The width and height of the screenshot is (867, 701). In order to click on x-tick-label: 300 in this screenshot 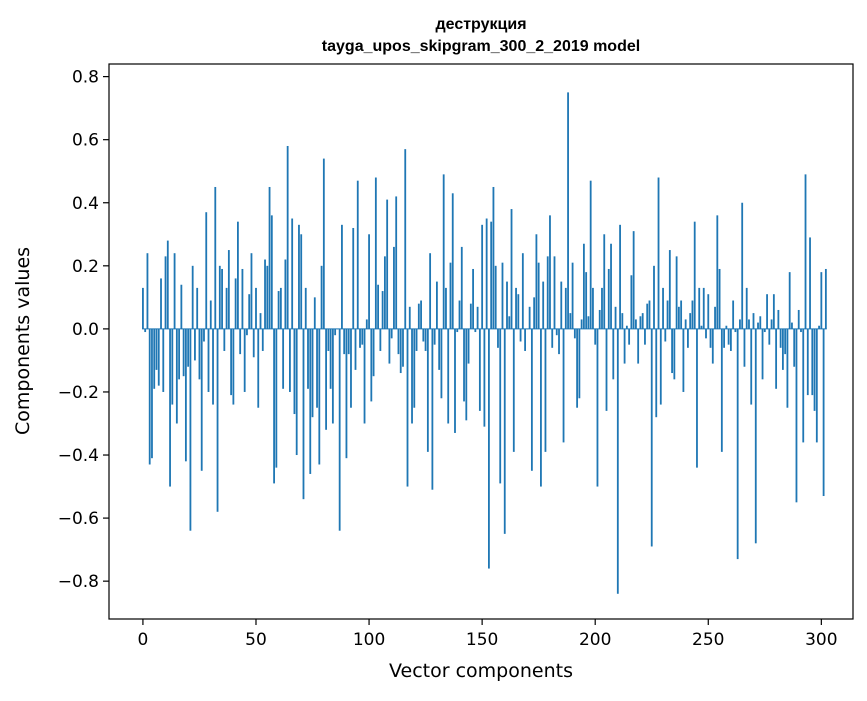, I will do `click(821, 640)`.